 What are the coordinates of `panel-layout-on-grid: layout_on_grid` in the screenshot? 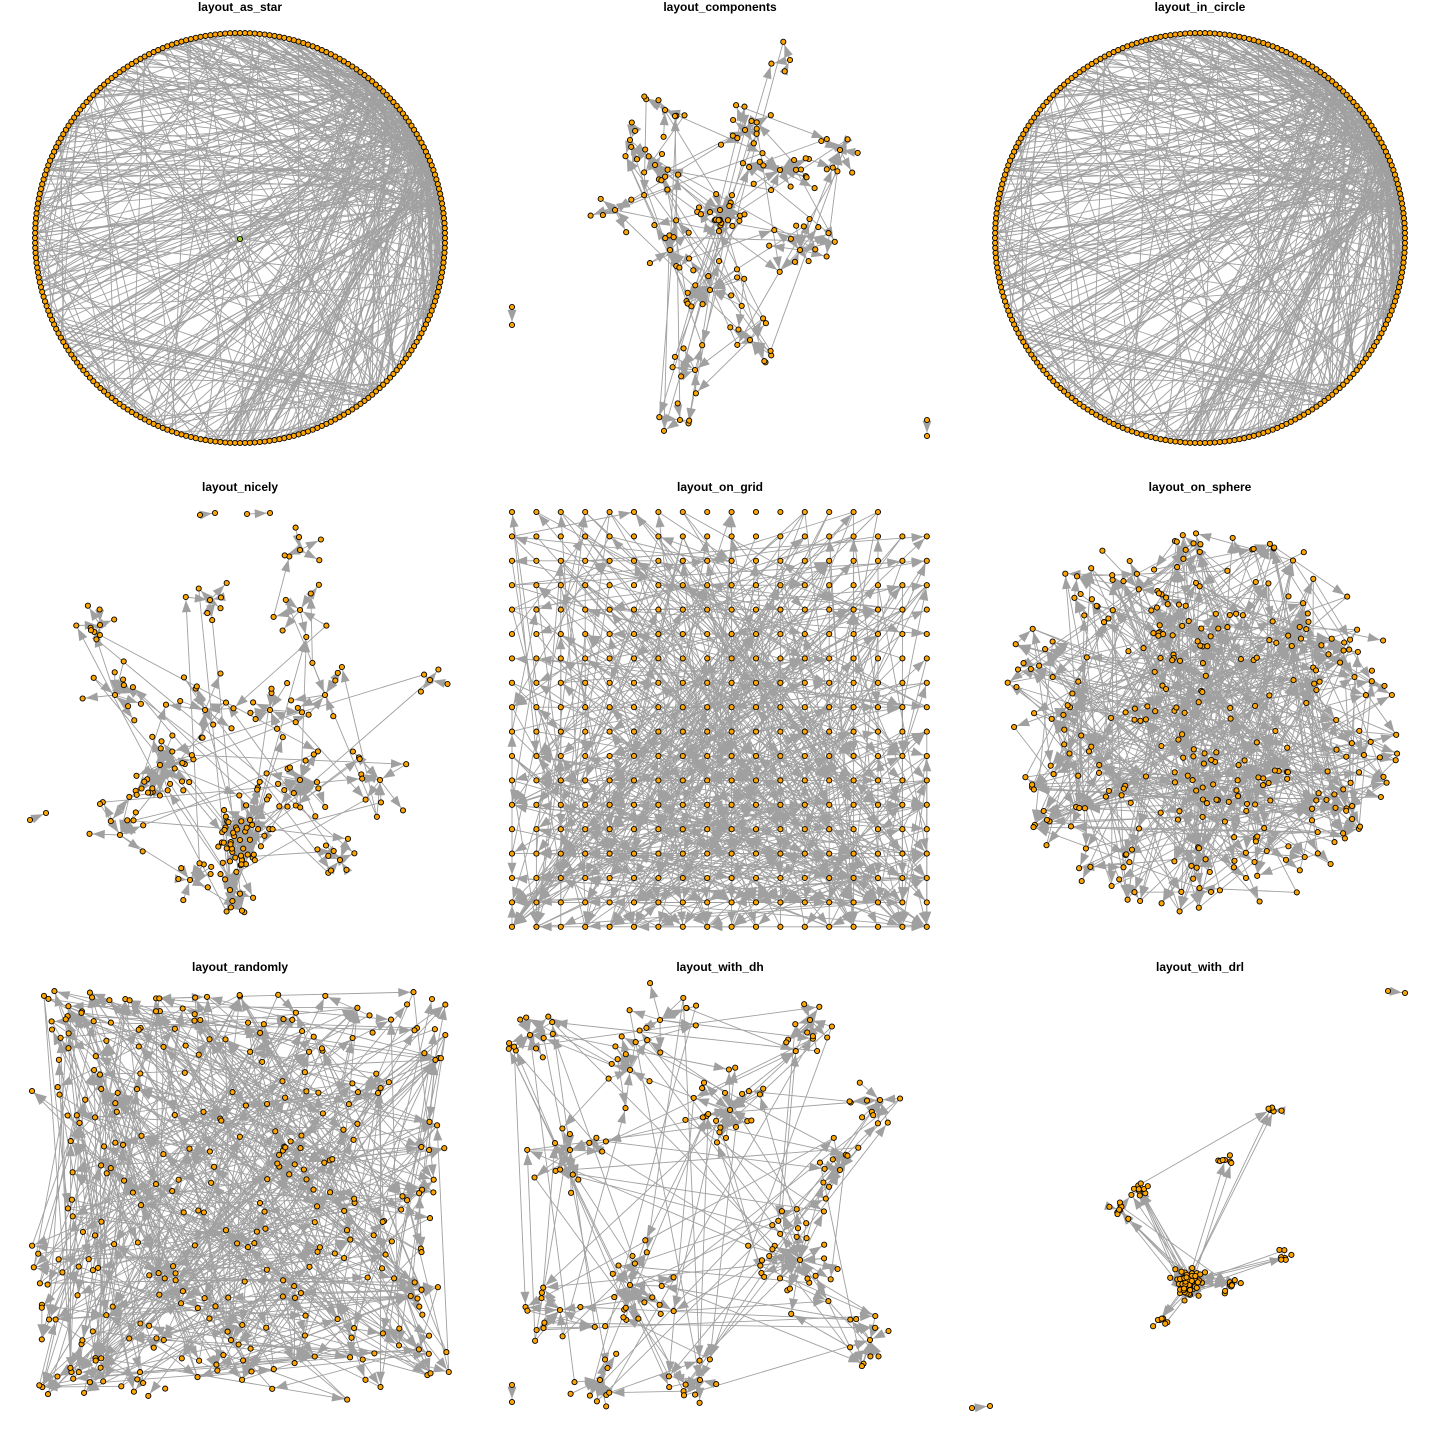 It's located at (720, 720).